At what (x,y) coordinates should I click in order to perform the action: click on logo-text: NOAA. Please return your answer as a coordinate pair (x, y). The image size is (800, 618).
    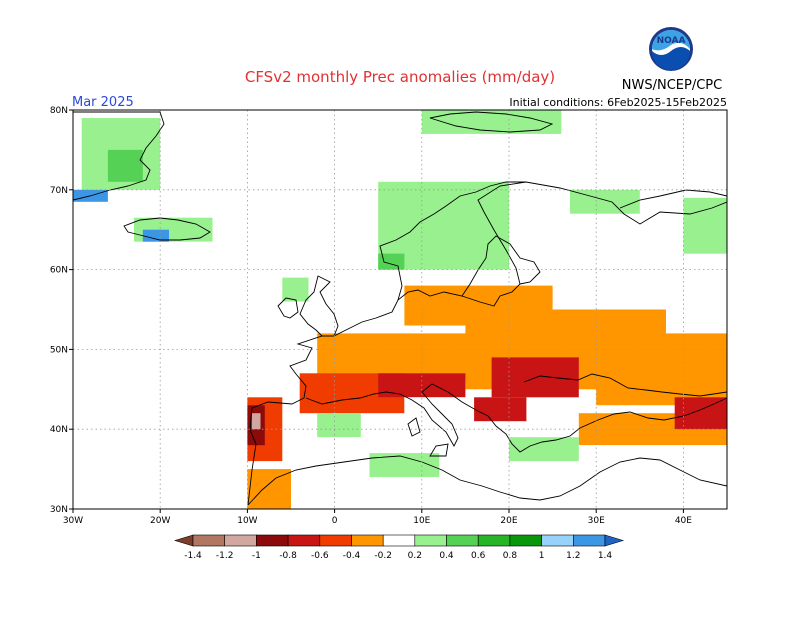
    Looking at the image, I should click on (671, 41).